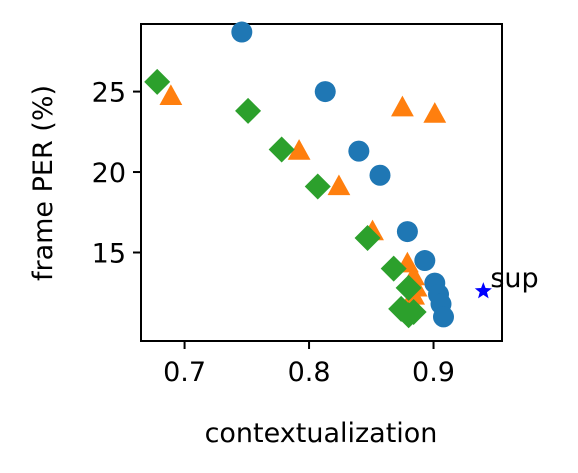  I want to click on annotations: sup, so click(506, 281).